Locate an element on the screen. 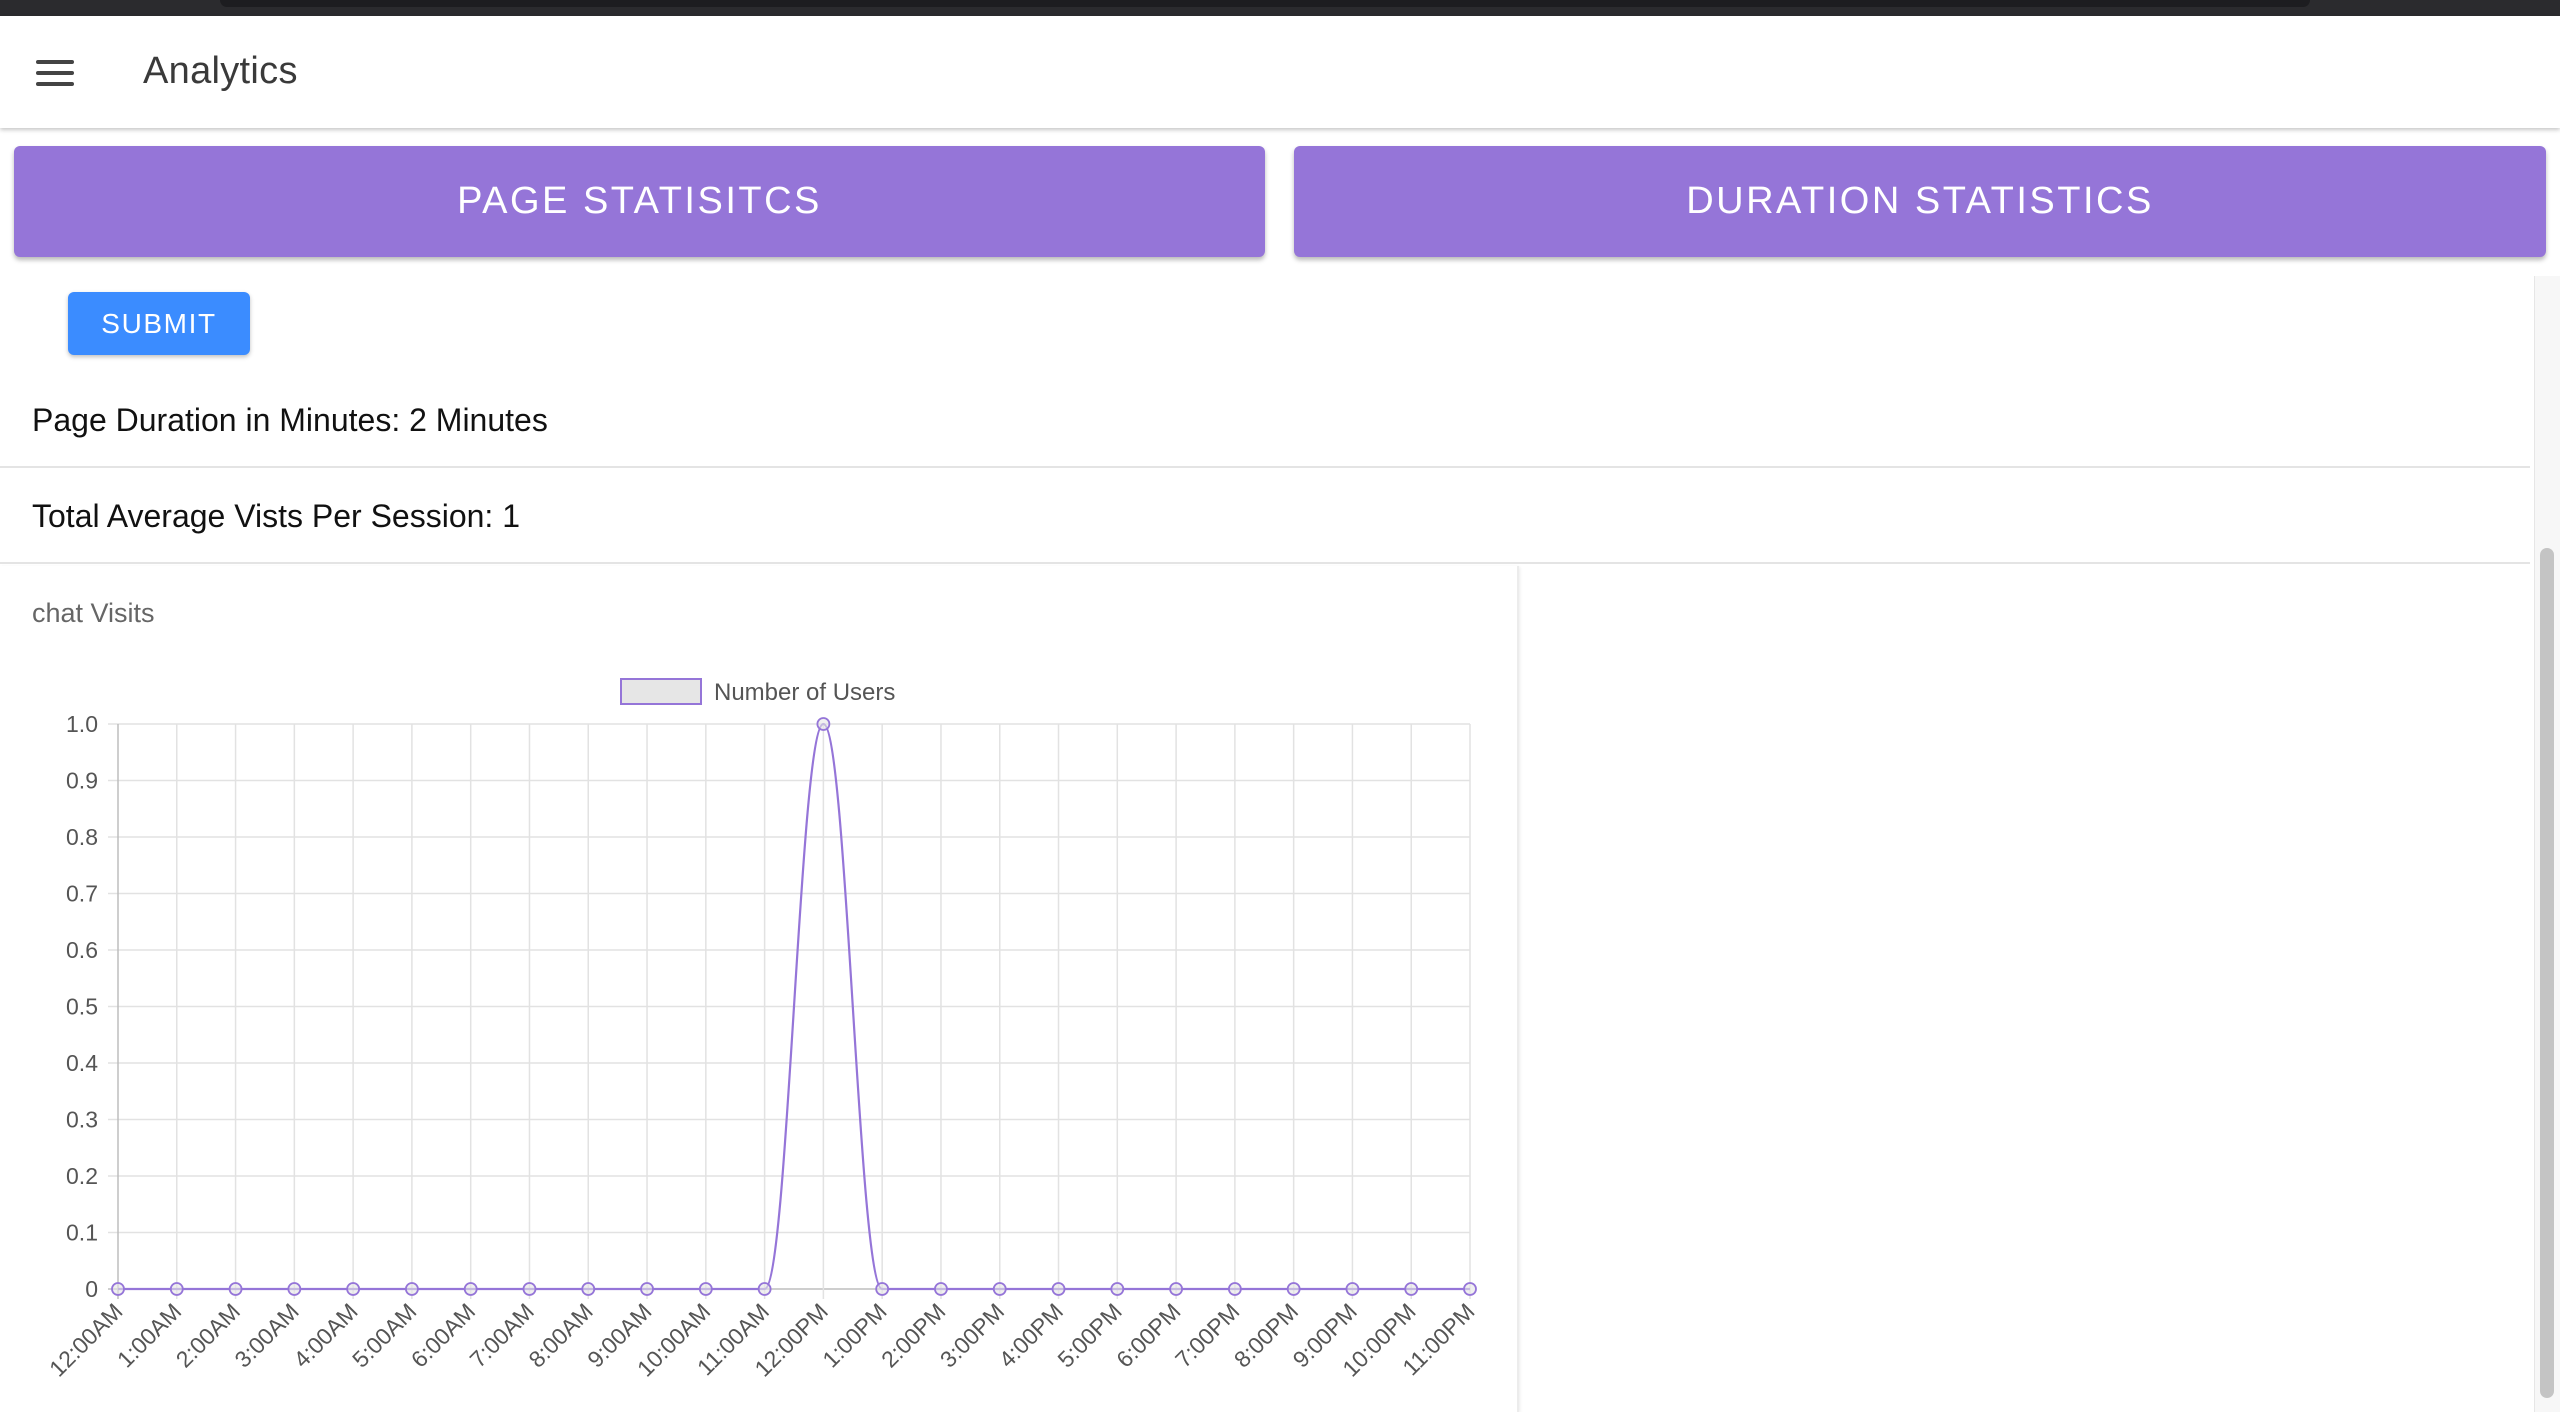  x-tick-label: 5:00AM is located at coordinates (384, 1335).